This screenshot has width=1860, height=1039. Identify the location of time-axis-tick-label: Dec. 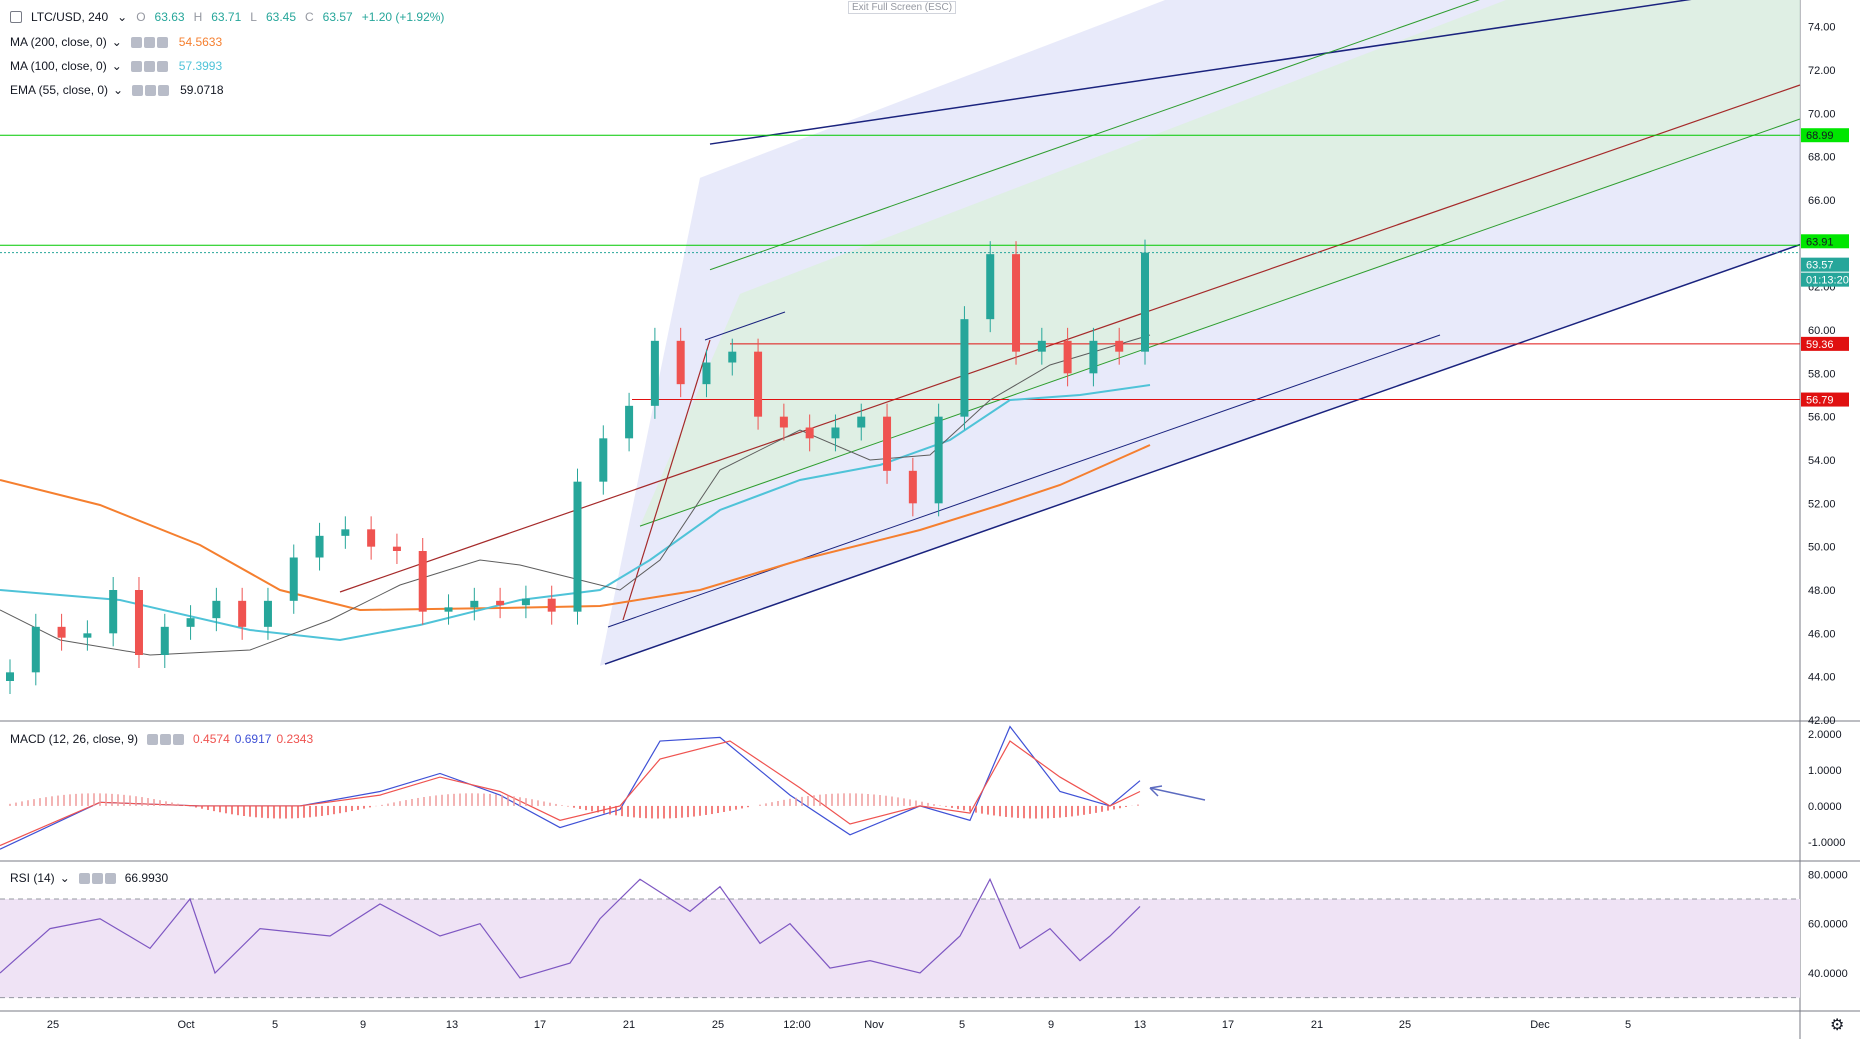
(1540, 1025).